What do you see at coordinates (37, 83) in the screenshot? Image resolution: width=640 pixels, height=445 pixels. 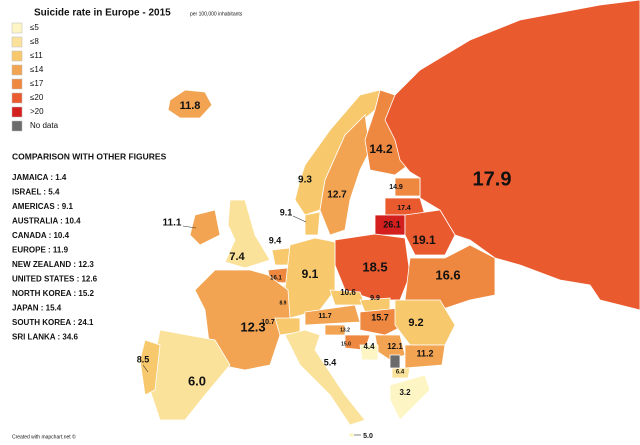 I see `legend-label: ≤17` at bounding box center [37, 83].